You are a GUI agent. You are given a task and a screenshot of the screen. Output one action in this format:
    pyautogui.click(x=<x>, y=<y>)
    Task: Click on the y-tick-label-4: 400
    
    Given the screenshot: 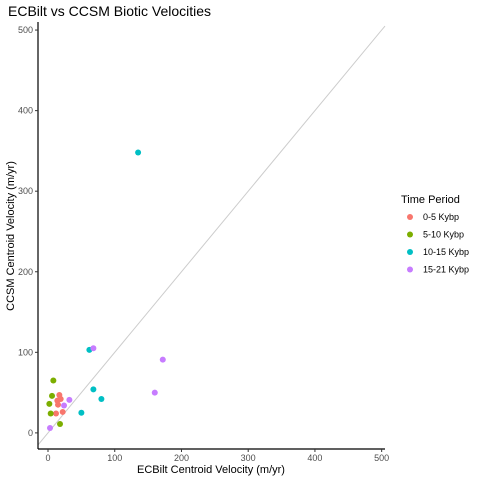 What is the action you would take?
    pyautogui.click(x=25, y=111)
    